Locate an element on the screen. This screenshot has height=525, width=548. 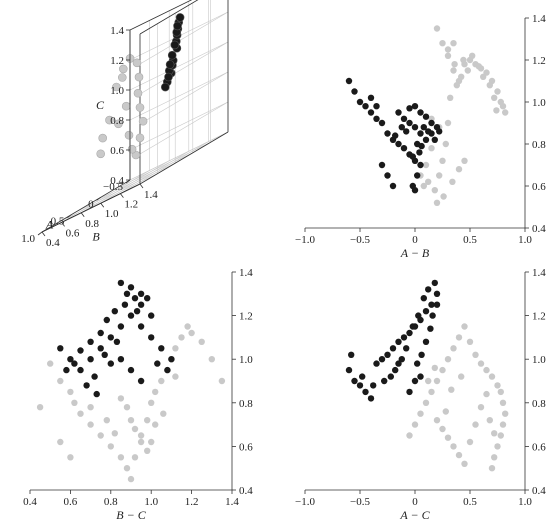
c-tick-label: 0.4 is located at coordinates (117, 181).